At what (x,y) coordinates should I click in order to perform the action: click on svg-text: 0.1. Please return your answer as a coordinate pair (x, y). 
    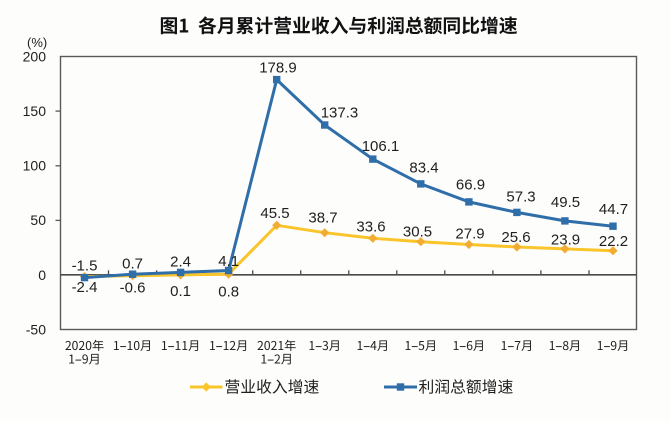
    Looking at the image, I should click on (180, 291).